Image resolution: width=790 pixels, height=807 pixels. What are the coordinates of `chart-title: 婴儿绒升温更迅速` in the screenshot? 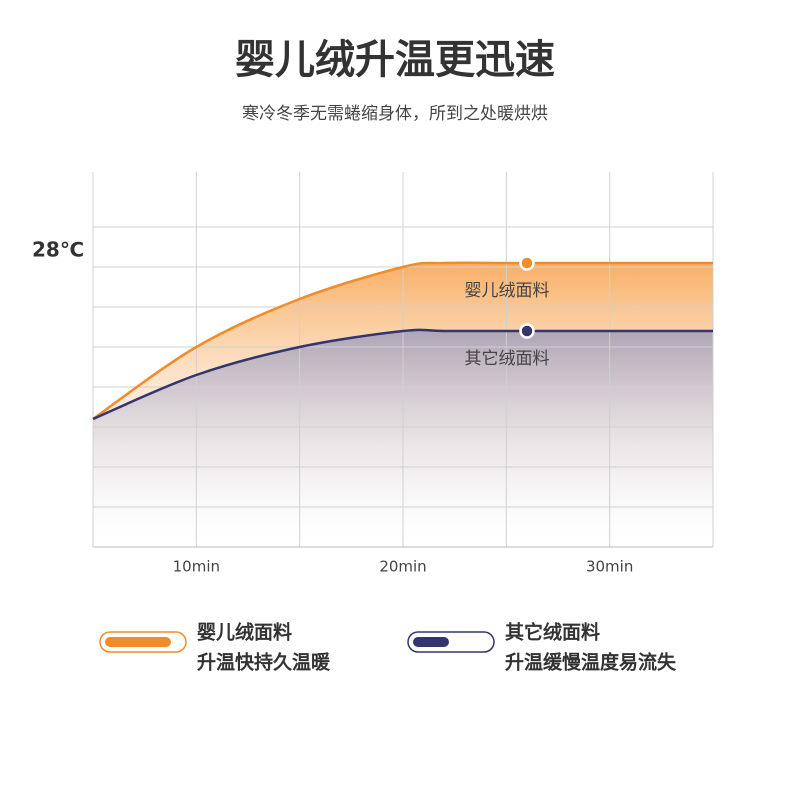 It's located at (395, 60).